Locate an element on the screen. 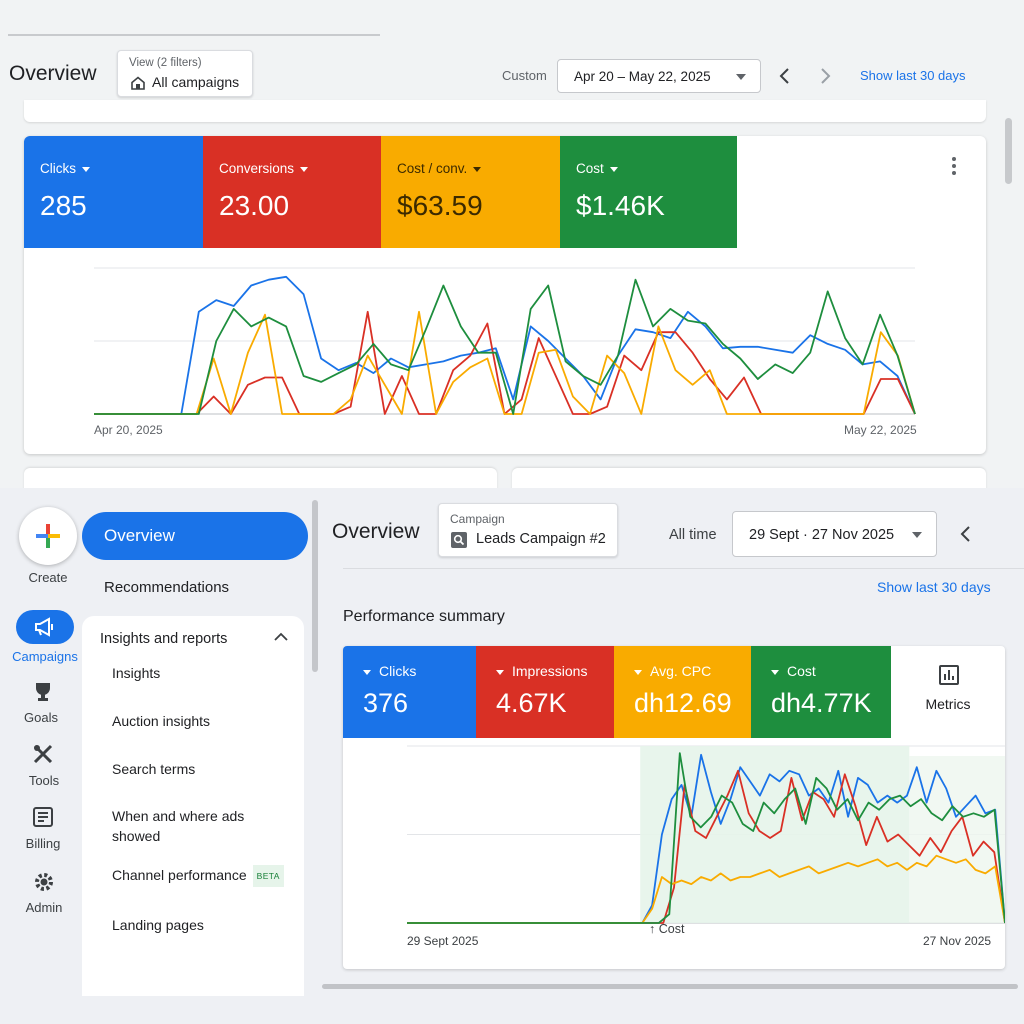 Image resolution: width=1024 pixels, height=1024 pixels. nav-recommendations: Recommendations is located at coordinates (167, 587).